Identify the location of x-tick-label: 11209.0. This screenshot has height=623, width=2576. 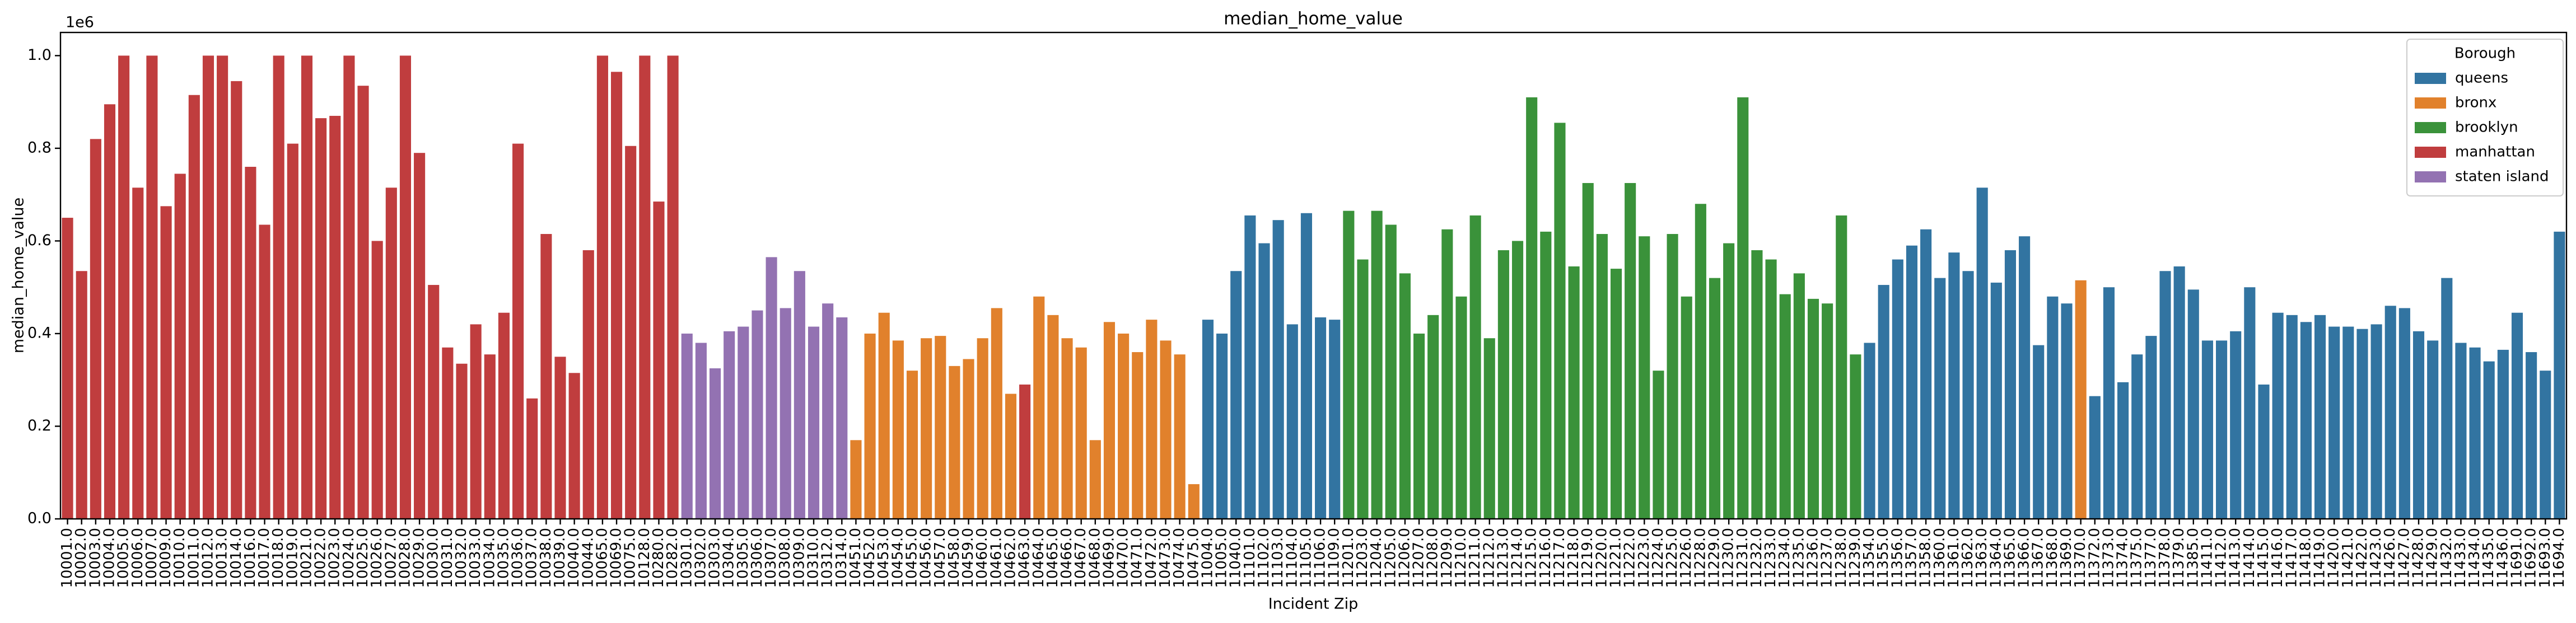
(1447, 558).